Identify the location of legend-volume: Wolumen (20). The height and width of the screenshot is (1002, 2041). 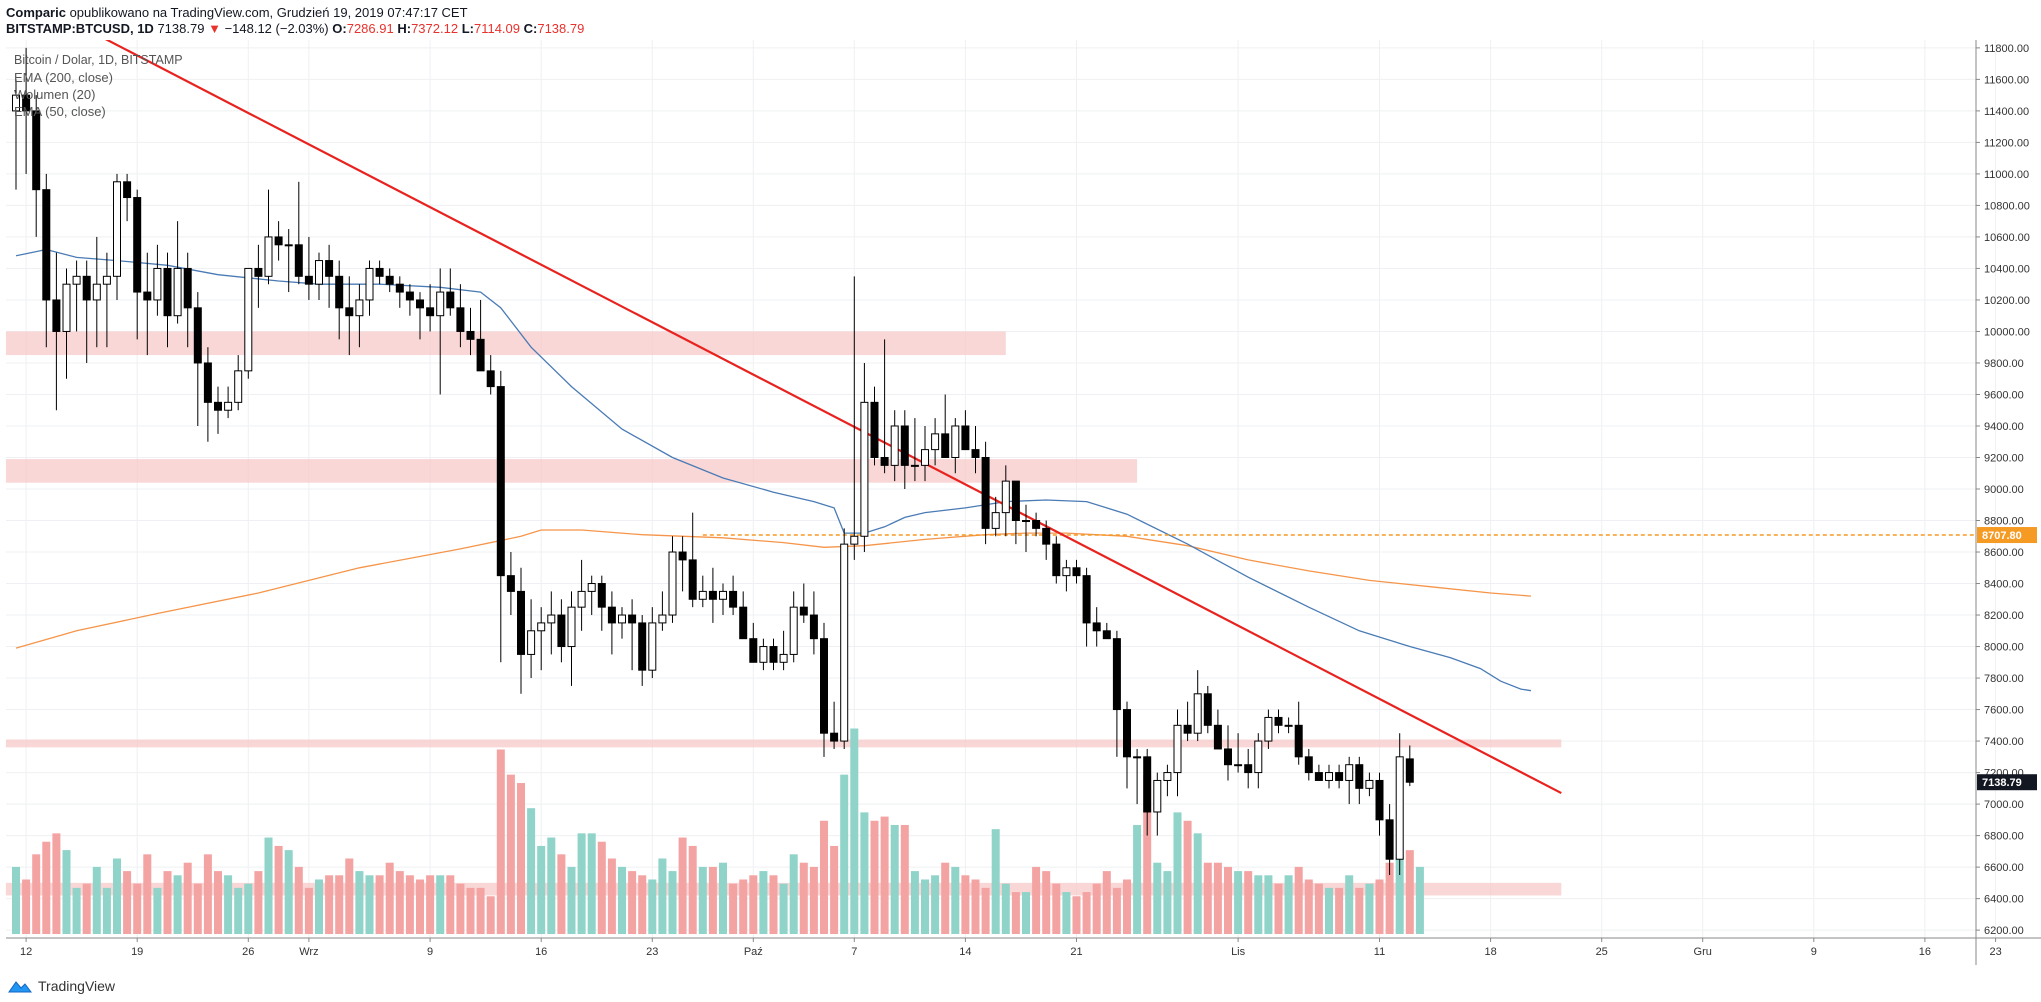
(55, 94).